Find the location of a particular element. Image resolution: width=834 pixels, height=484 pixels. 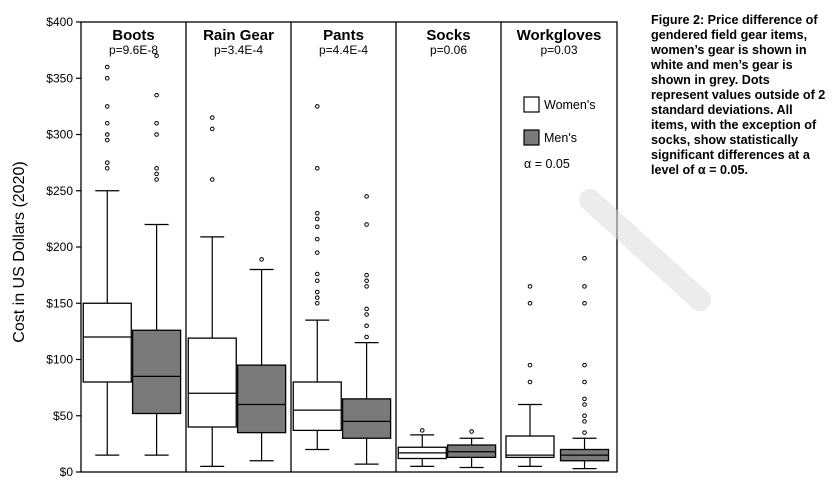

legend-label-men: Men's is located at coordinates (560, 138).